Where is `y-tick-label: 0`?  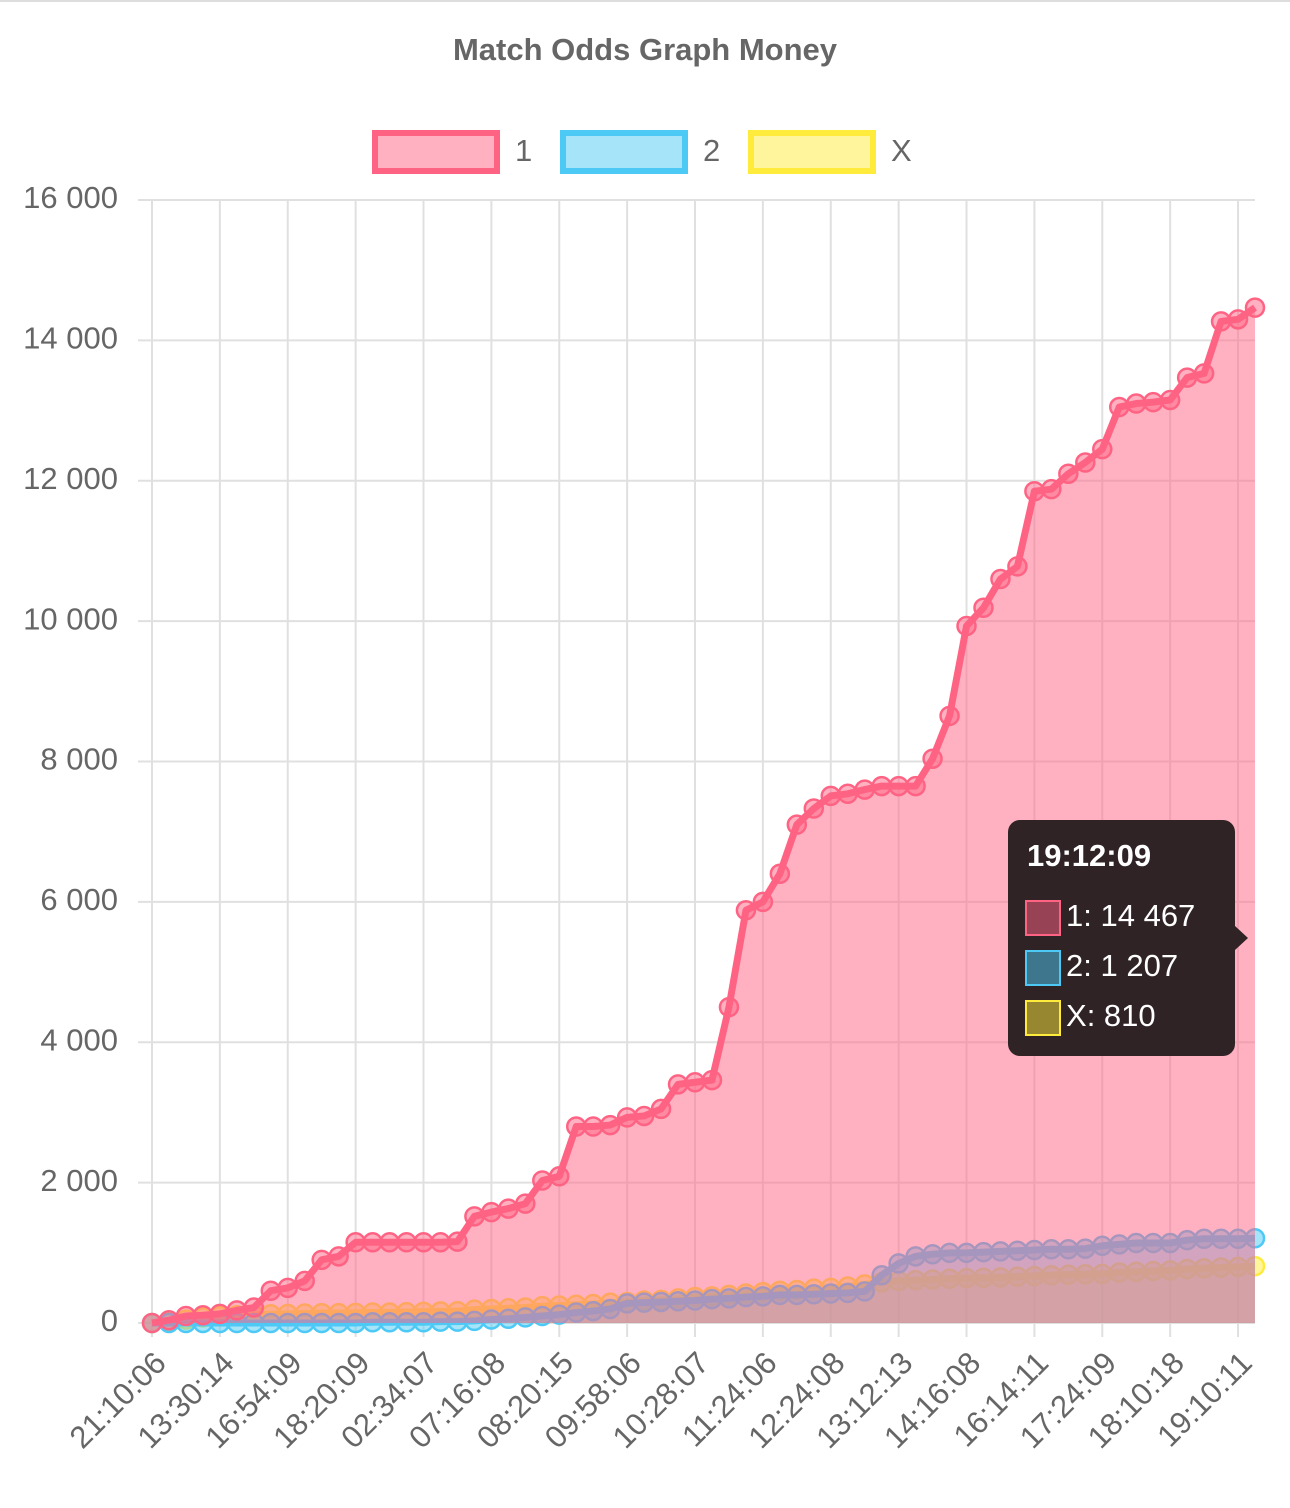 y-tick-label: 0 is located at coordinates (109, 1320).